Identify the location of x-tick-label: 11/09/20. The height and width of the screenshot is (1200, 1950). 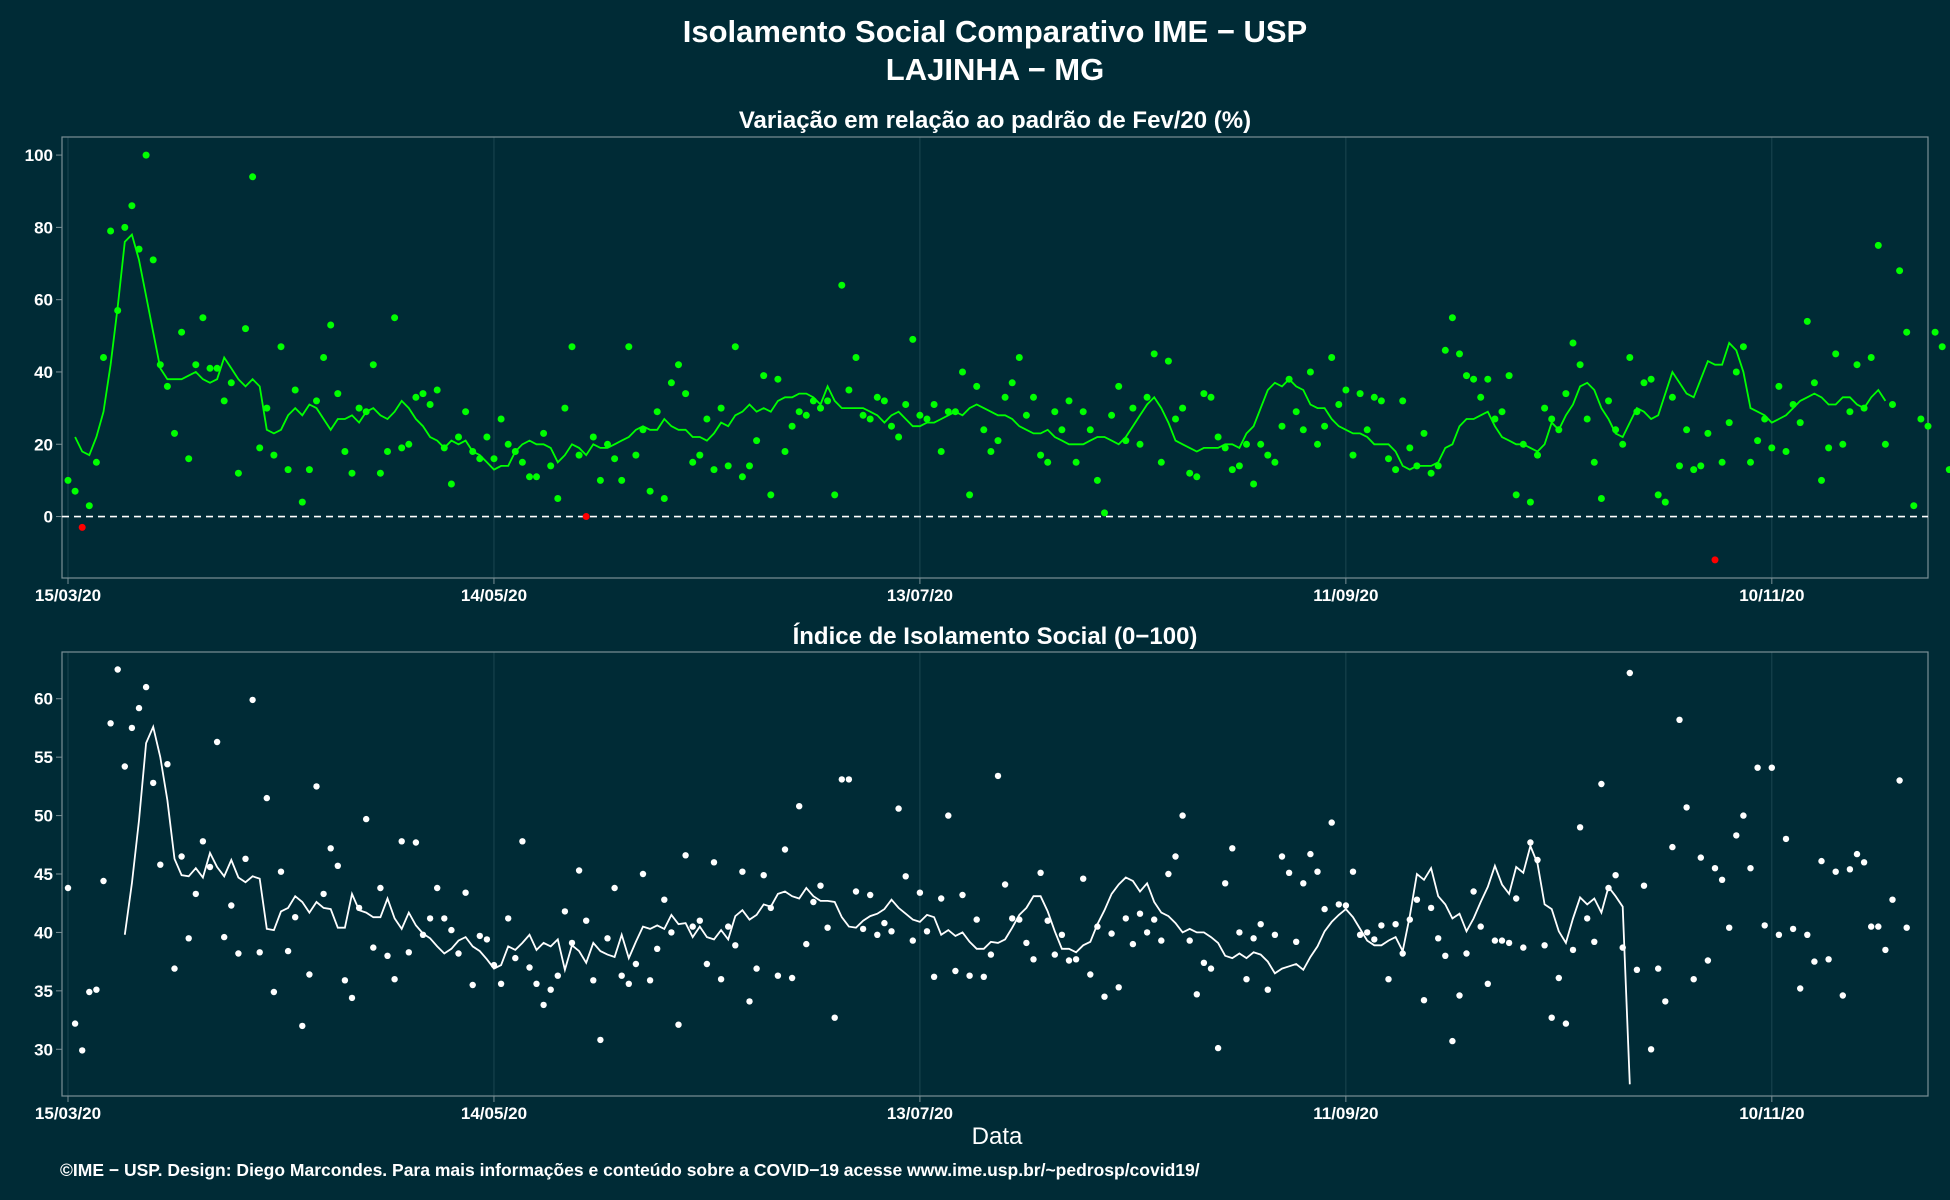
(1345, 595).